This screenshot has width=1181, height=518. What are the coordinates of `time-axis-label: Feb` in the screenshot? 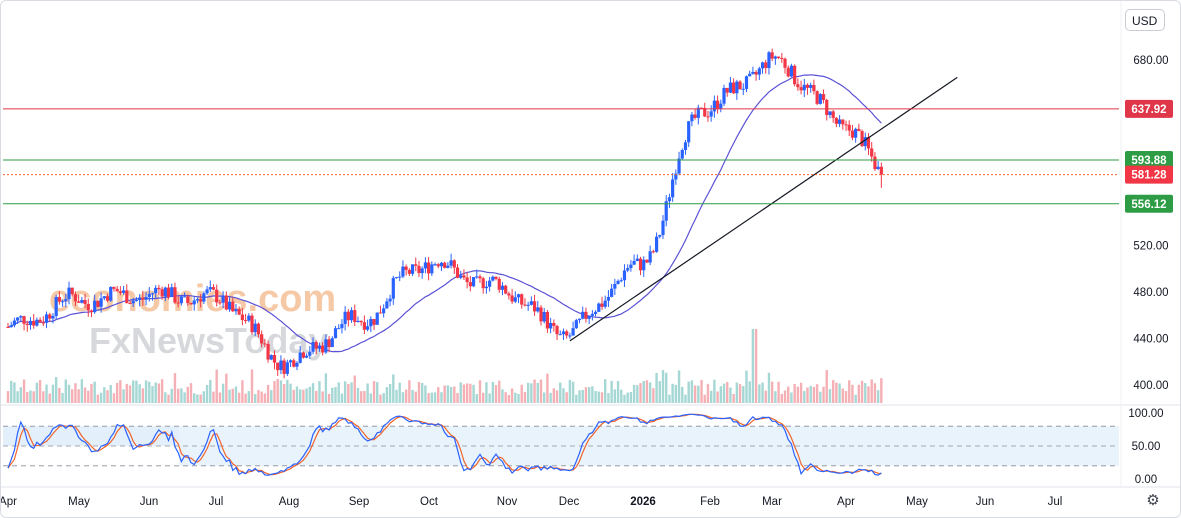 It's located at (710, 502).